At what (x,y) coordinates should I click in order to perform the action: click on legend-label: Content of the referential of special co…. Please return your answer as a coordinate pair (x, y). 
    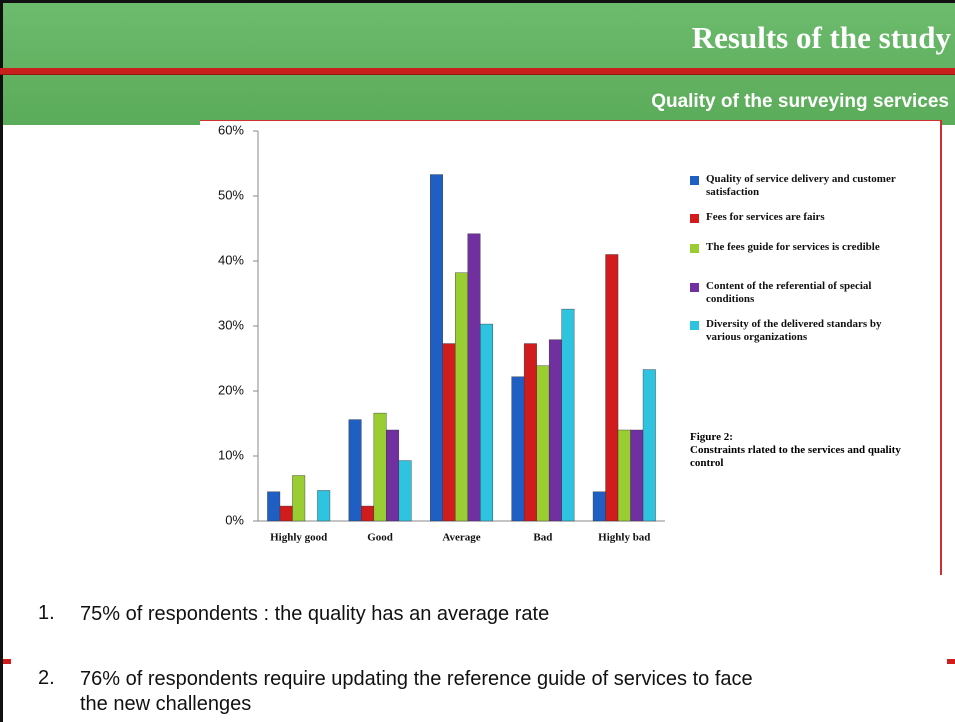
    Looking at the image, I should click on (789, 292).